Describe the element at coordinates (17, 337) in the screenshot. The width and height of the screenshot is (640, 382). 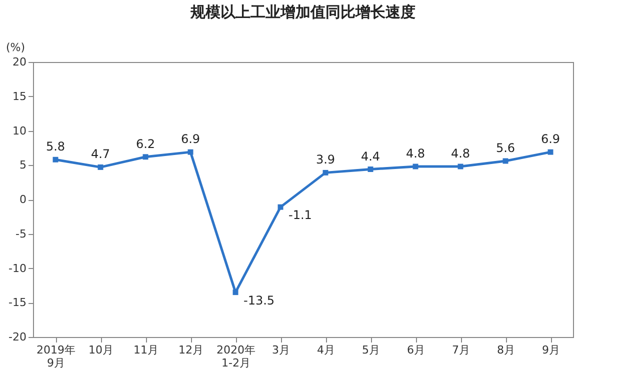
I see `y-tick-label: -20` at that location.